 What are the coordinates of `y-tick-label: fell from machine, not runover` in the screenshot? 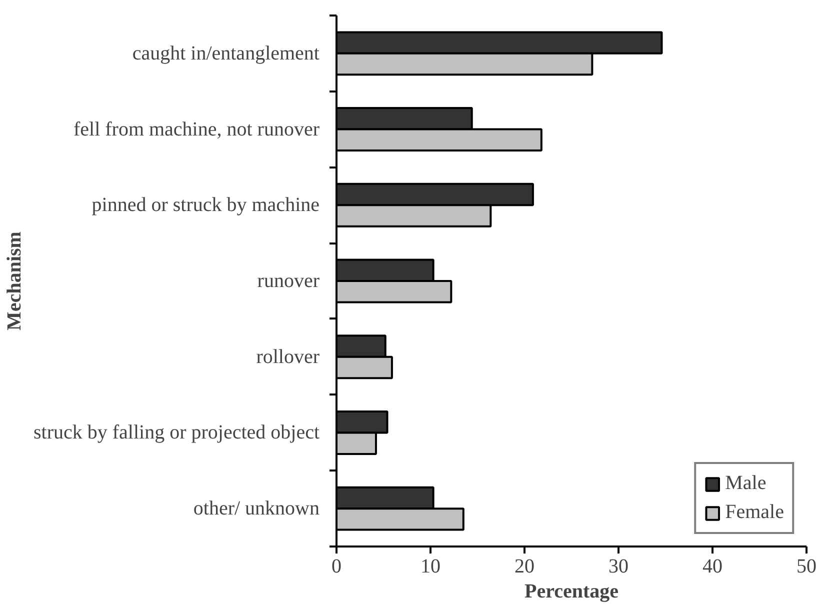 It's located at (196, 129).